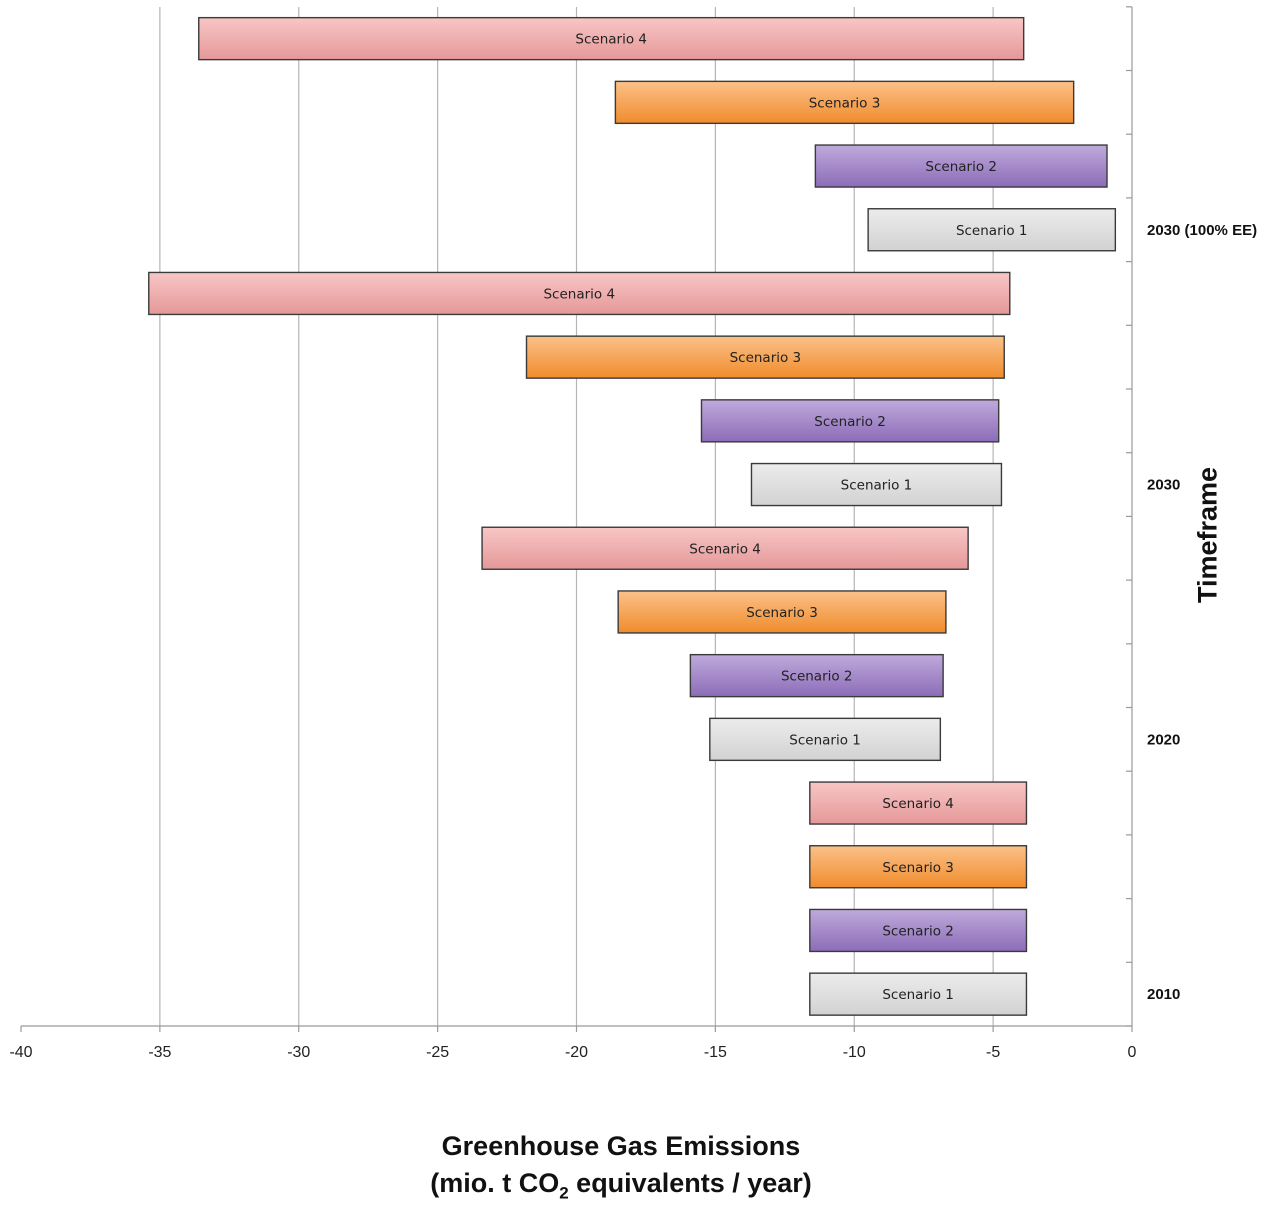 The image size is (1282, 1211). I want to click on x-tick-label: 0, so click(1132, 1052).